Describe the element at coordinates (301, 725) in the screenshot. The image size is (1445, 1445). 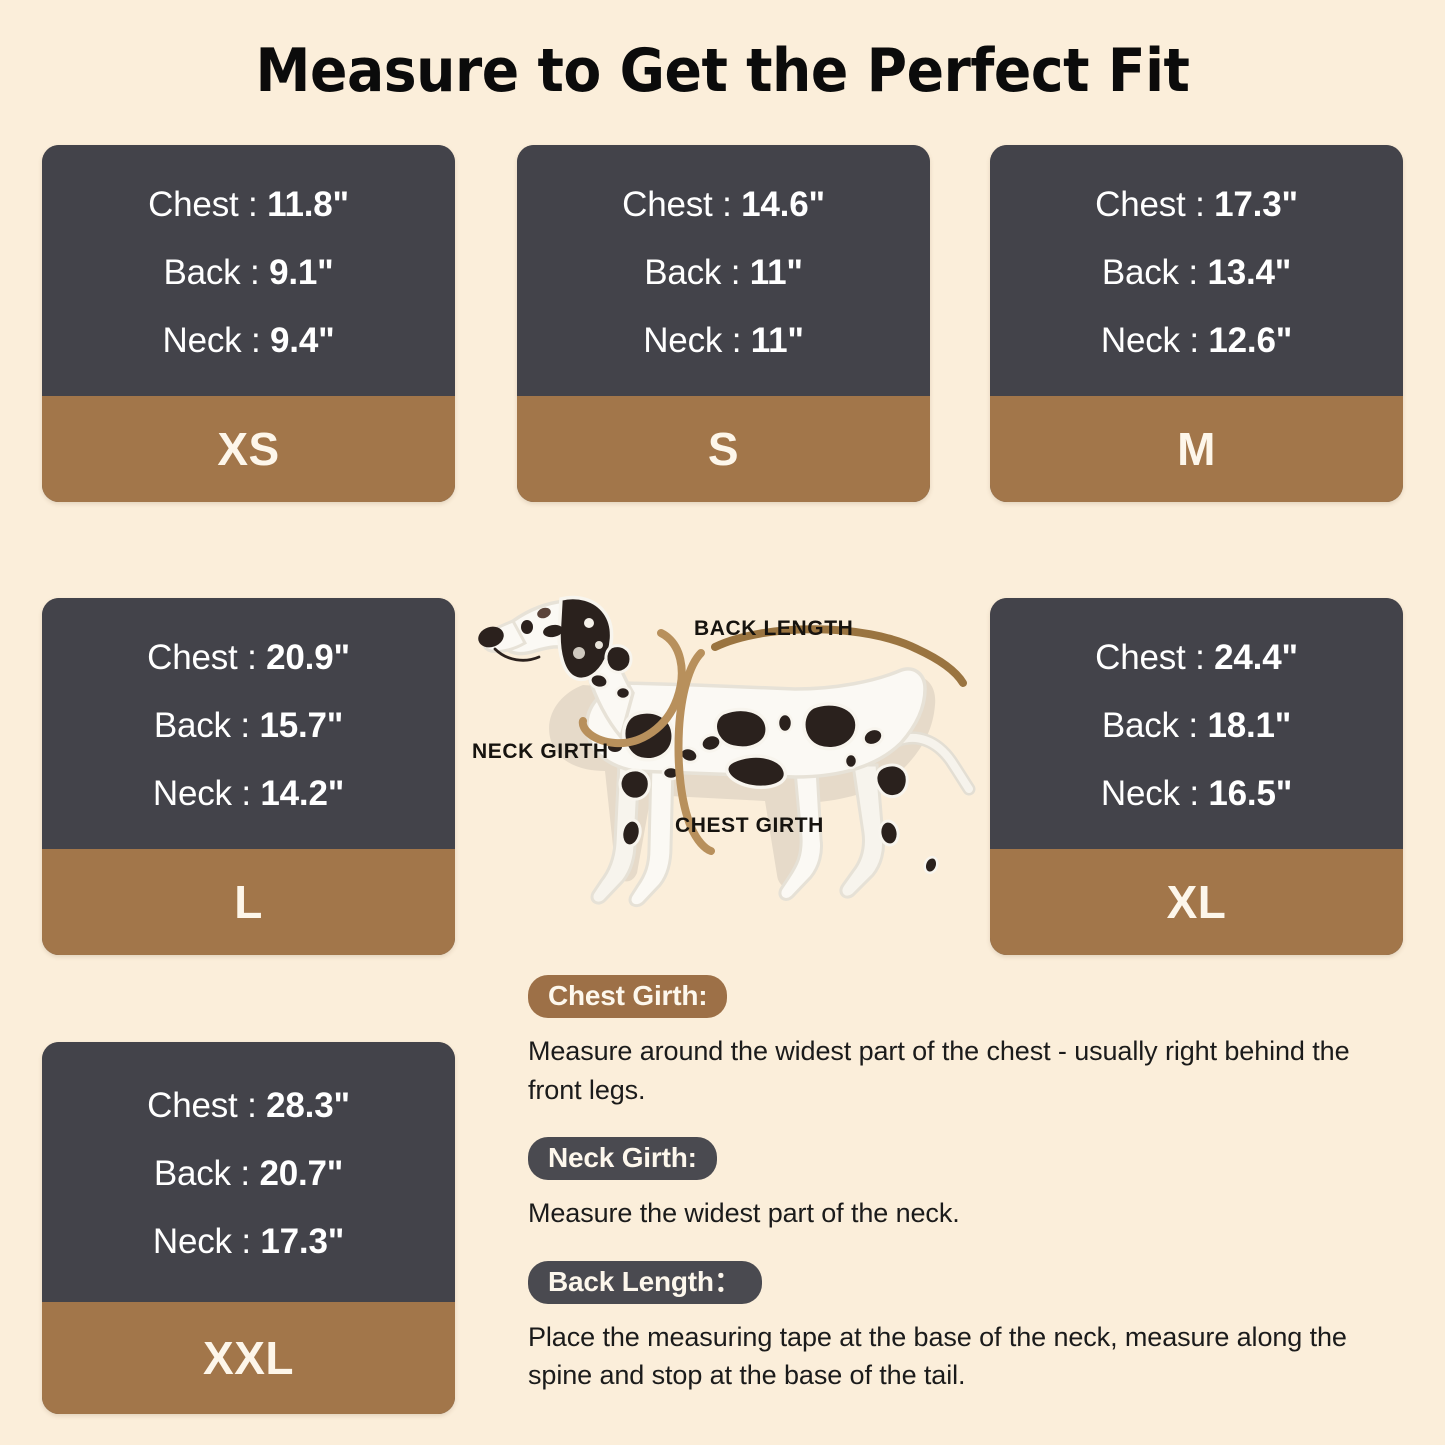
I see `back-value: 15.7"` at that location.